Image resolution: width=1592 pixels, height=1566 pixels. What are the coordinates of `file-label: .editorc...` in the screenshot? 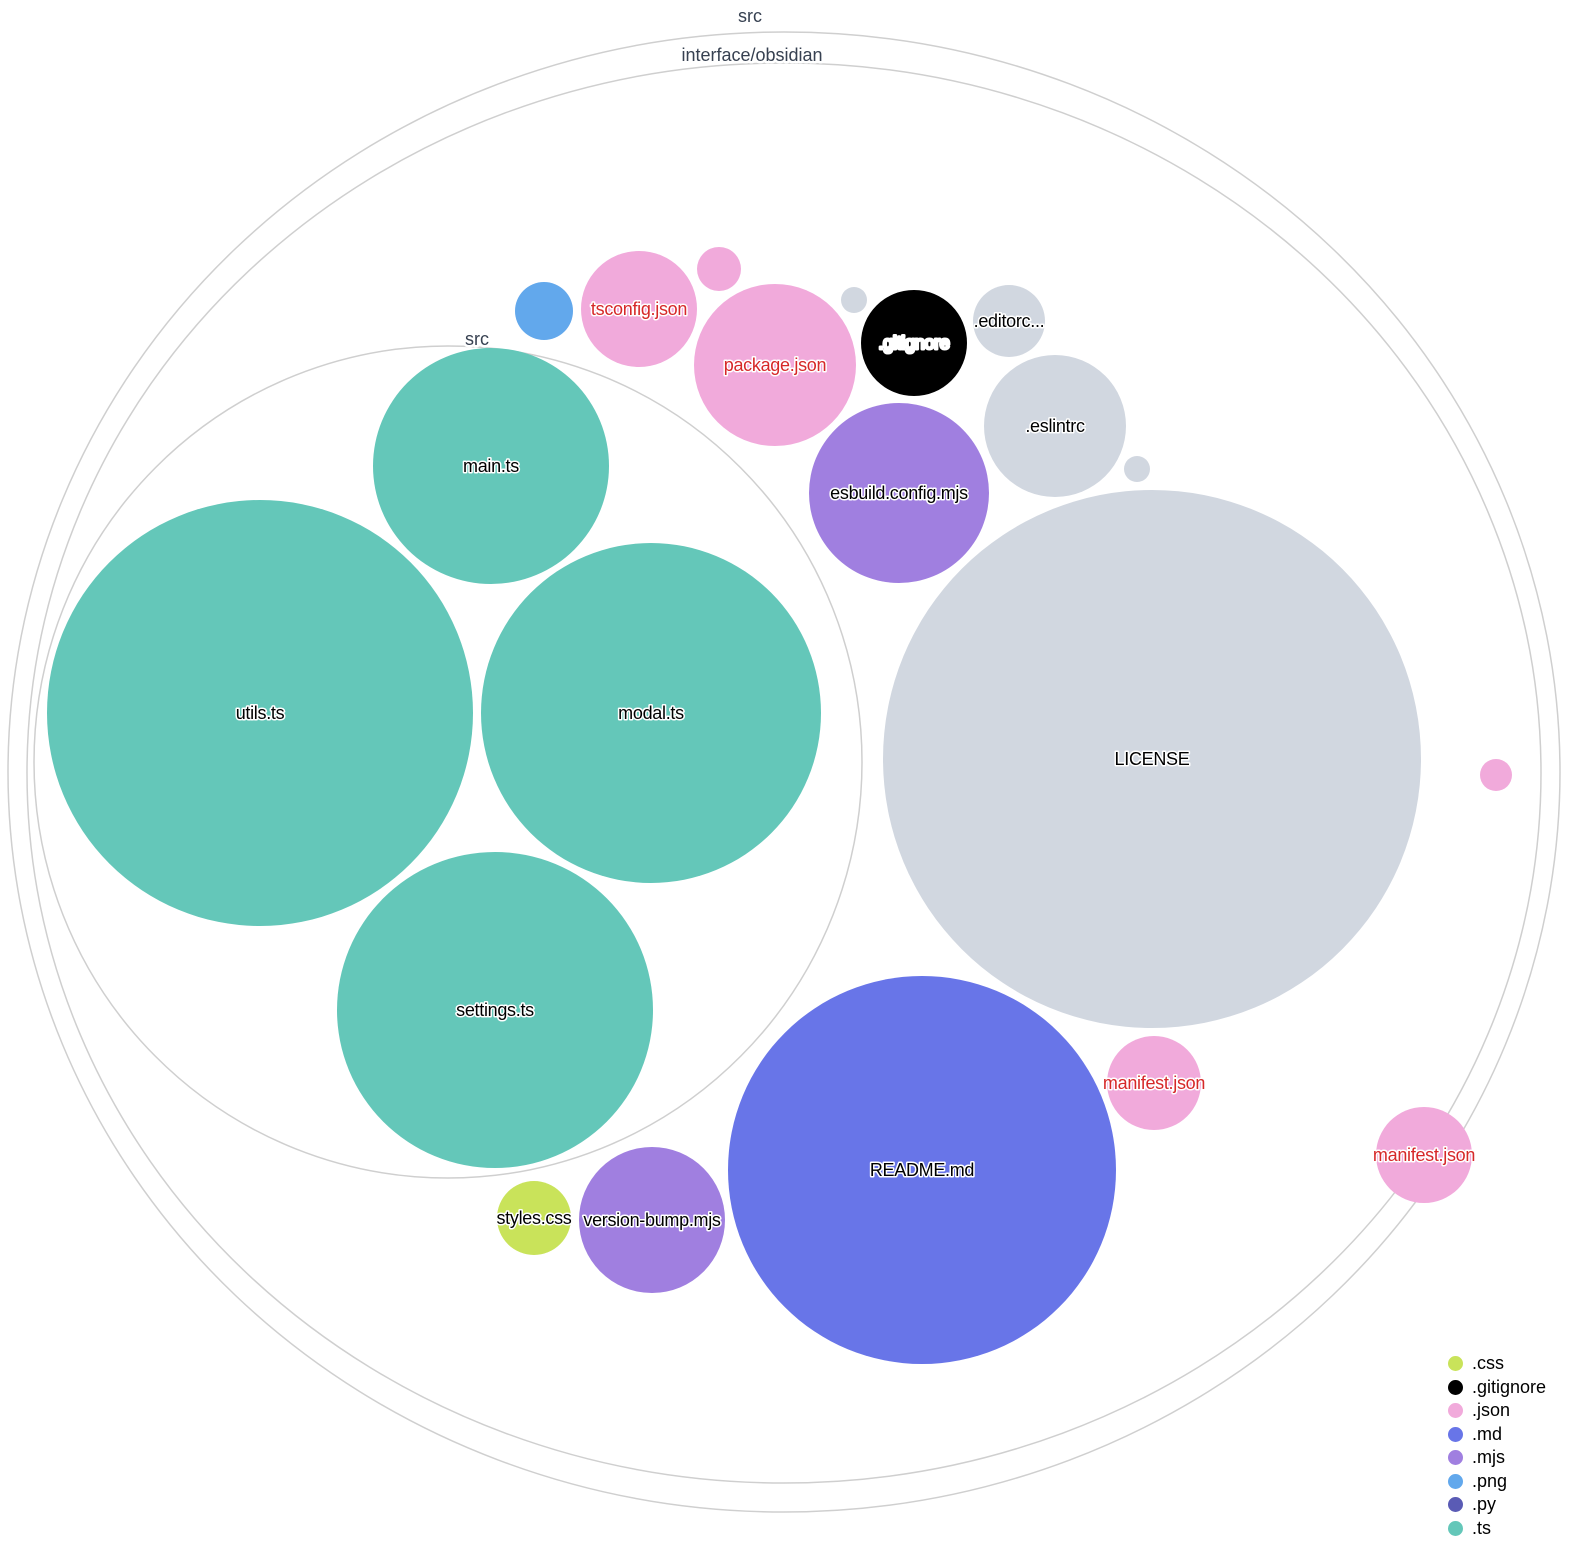 It's located at (1009, 321).